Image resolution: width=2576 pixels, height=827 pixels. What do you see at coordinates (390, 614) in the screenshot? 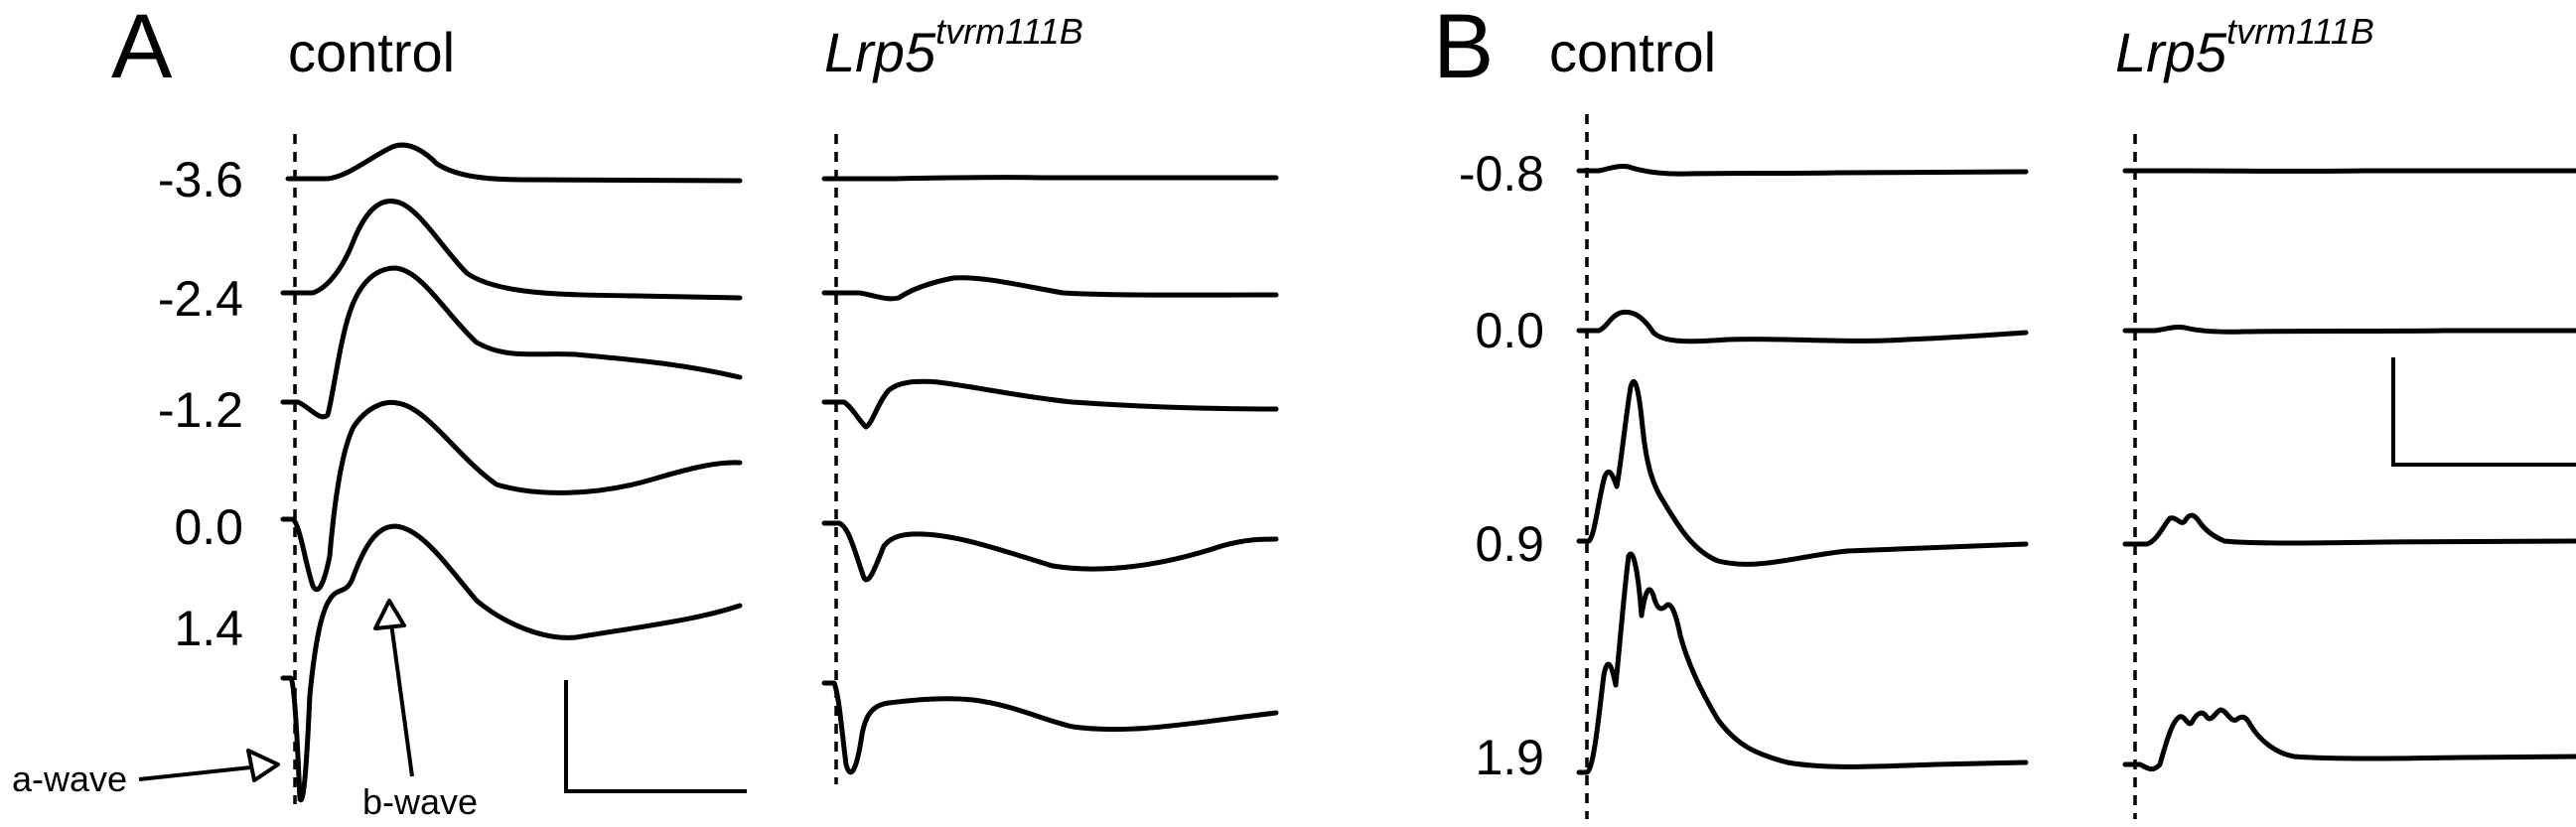
I see `b-wave-arrow-head` at bounding box center [390, 614].